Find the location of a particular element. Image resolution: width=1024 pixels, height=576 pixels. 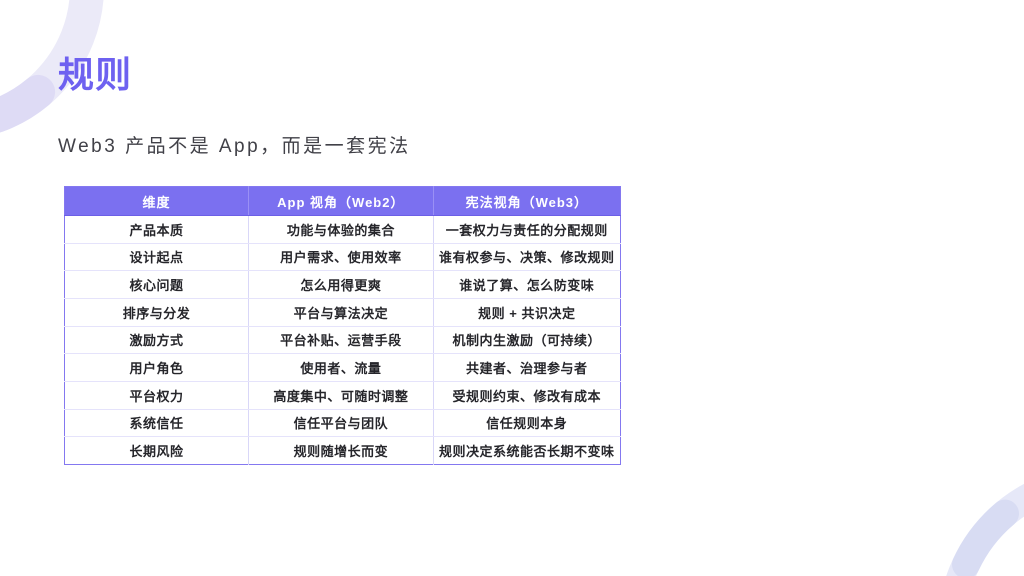

table-row: 长期风险 规则随增长而变 规则决定系统能否长期不变味 is located at coordinates (342, 450).